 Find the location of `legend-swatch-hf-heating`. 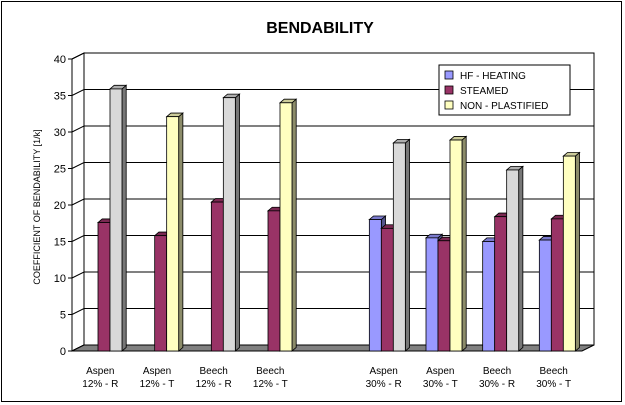

legend-swatch-hf-heating is located at coordinates (449, 75).